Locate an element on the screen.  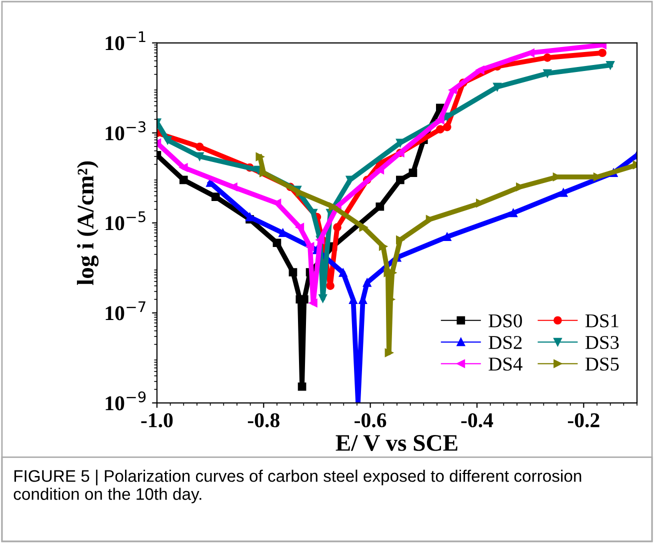
legend-label: DS2 is located at coordinates (505, 343).